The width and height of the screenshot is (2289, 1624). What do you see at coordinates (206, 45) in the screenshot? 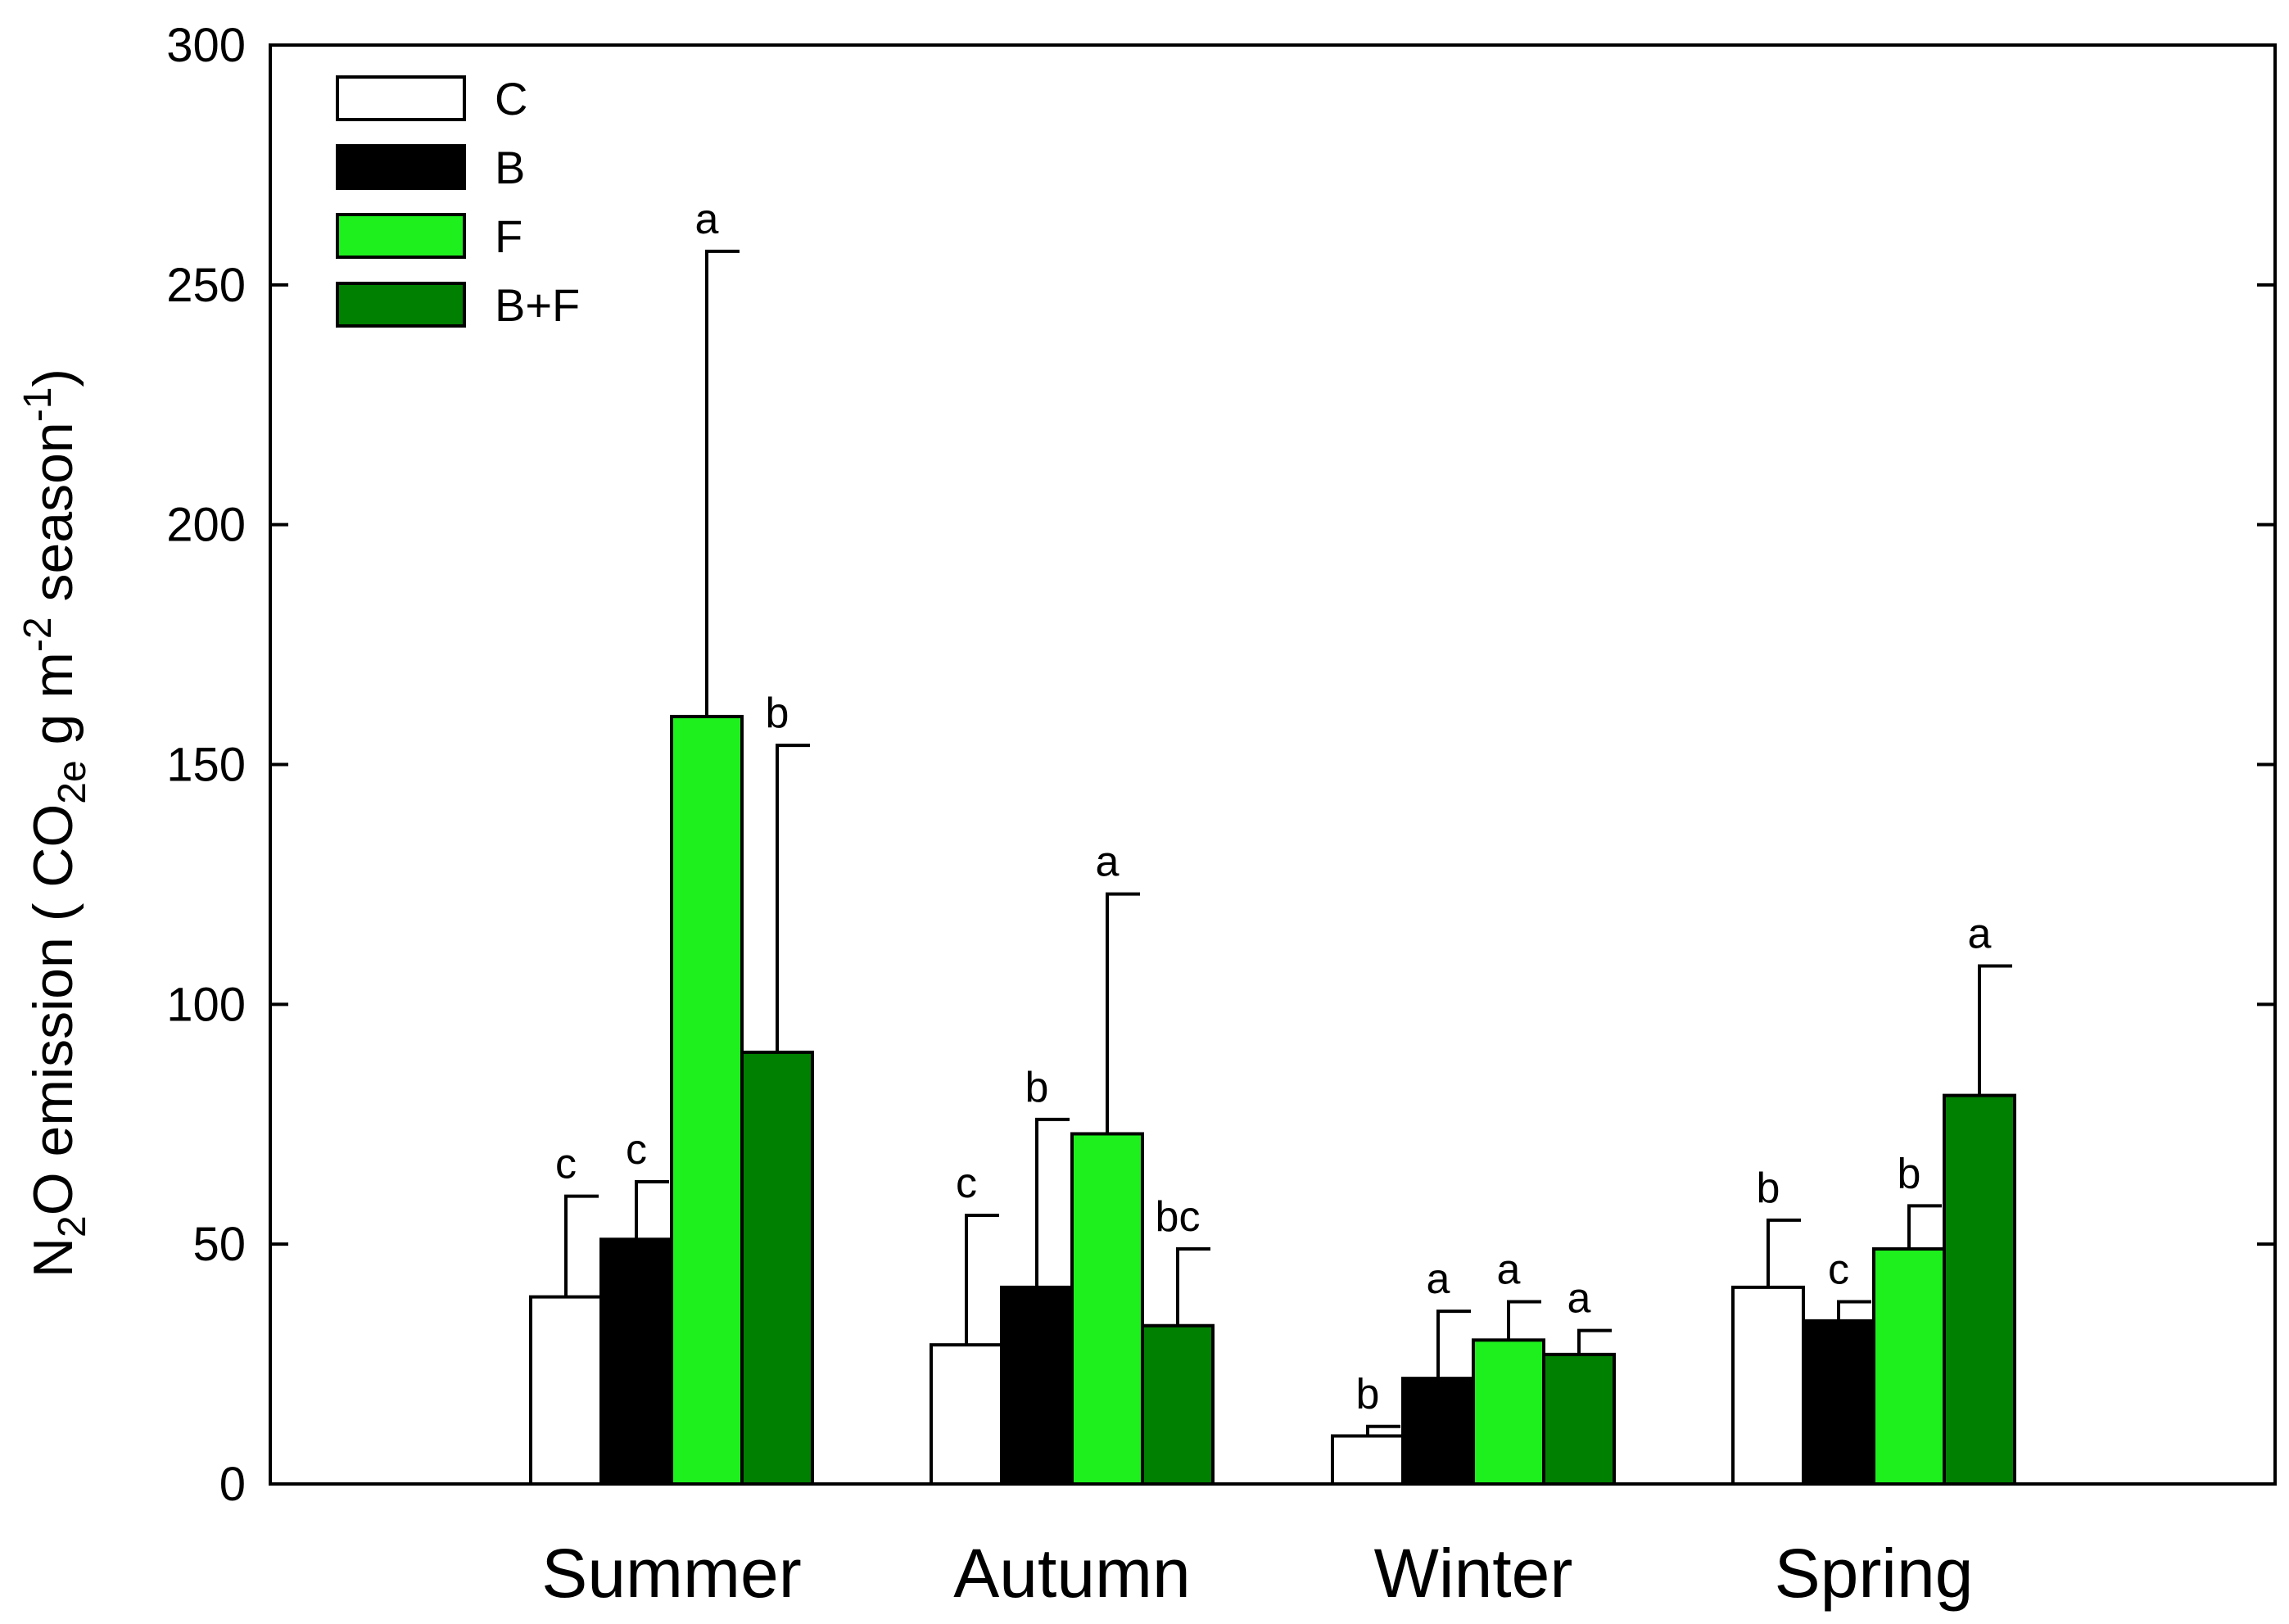
I see `y-tick-label: 300` at bounding box center [206, 45].